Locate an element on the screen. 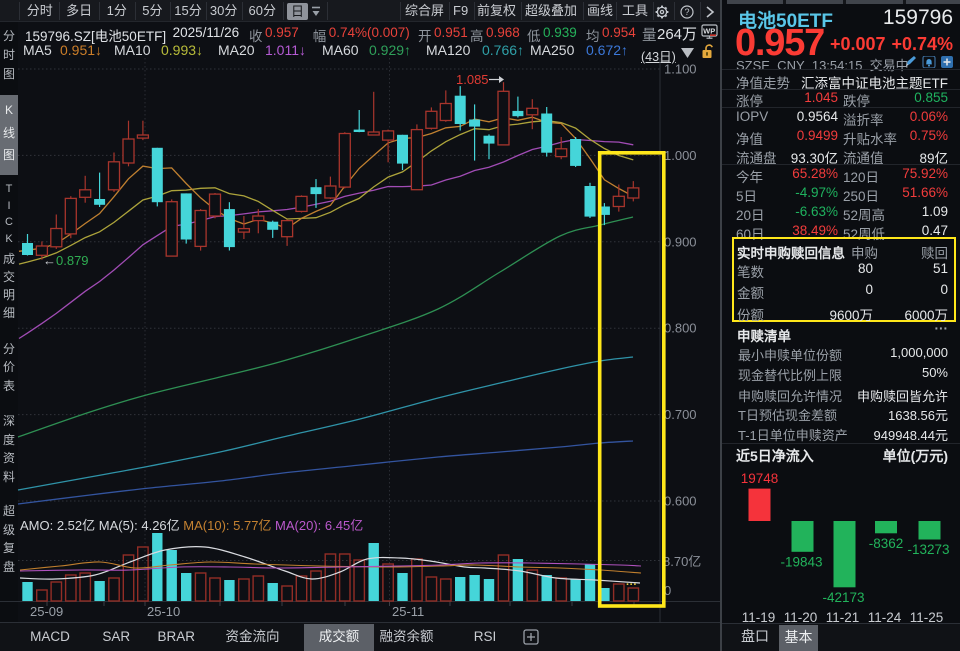 The image size is (960, 651). svg-text: -42173 is located at coordinates (843, 597).